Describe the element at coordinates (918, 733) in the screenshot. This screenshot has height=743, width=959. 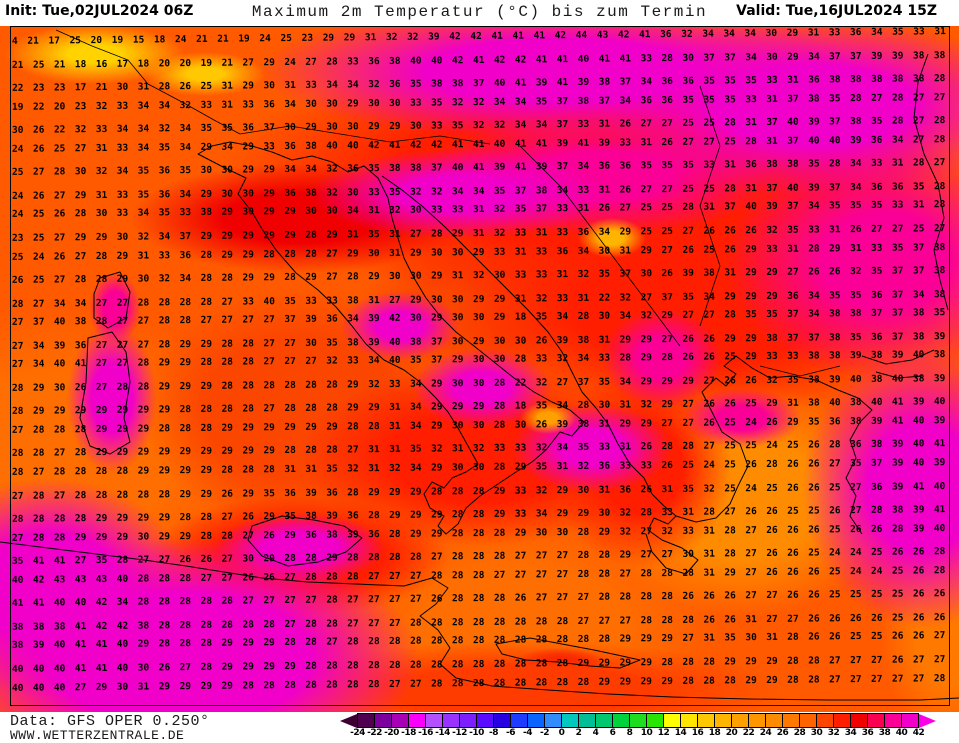
I see `colorbar-tick-label: 42` at that location.